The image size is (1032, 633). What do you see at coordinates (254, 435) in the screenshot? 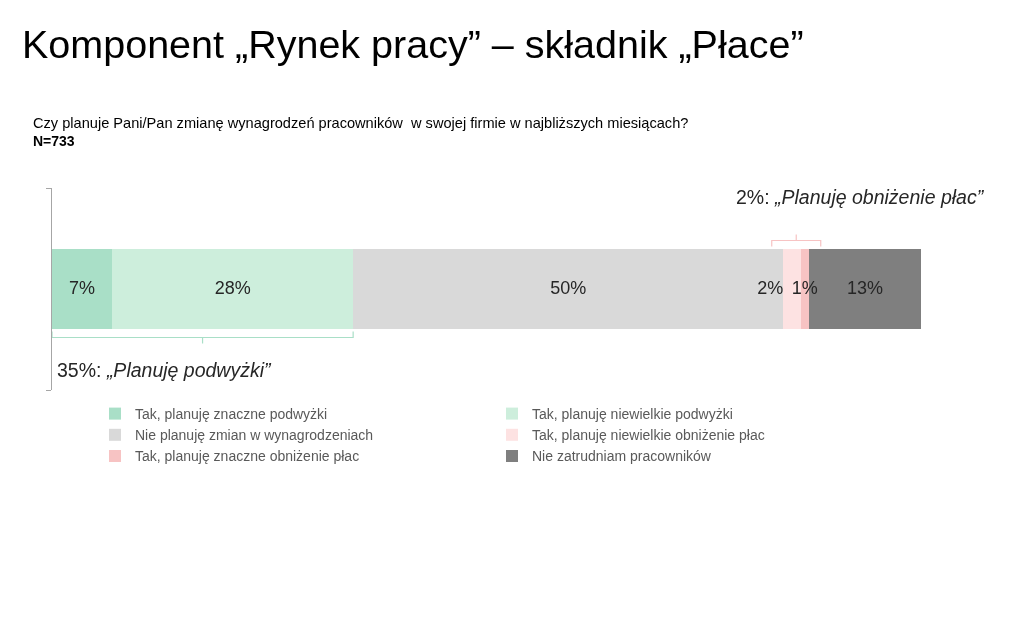
I see `legend-label: Nie planuję zmian w wynagrodzeniach` at bounding box center [254, 435].